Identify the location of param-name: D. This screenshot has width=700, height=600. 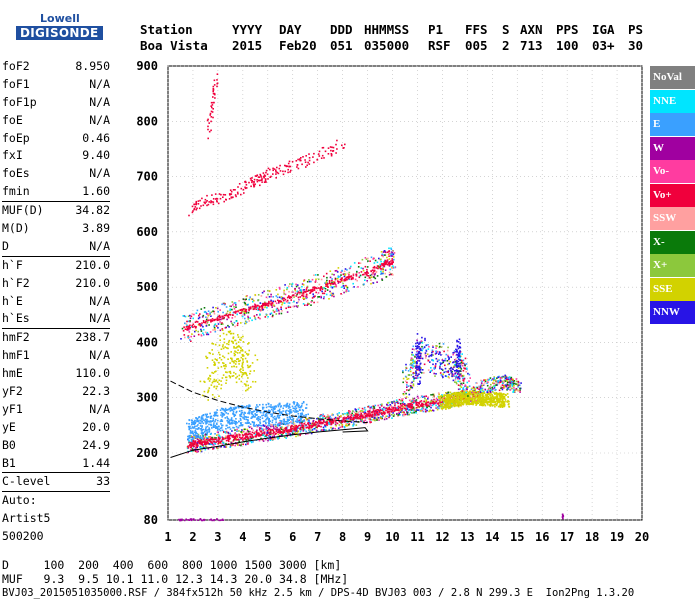
(5, 245).